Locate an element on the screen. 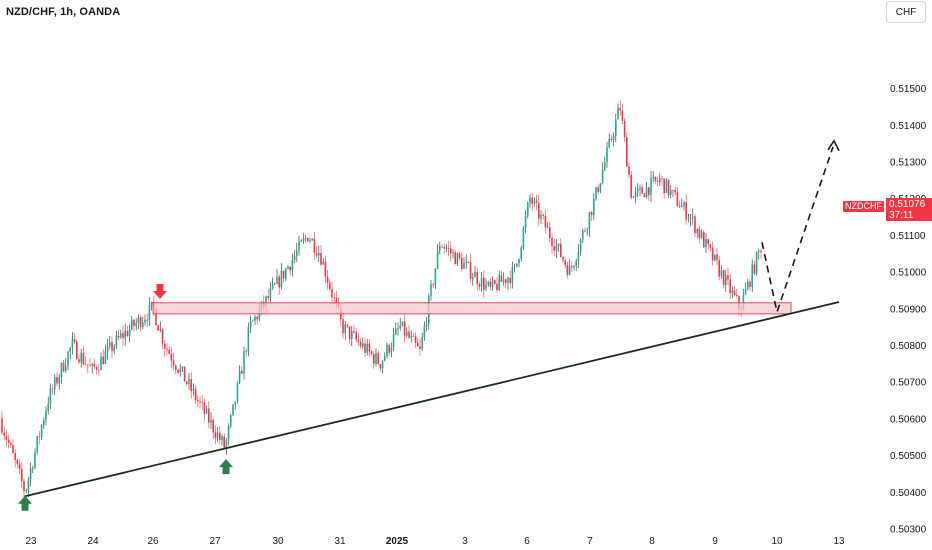 This screenshot has height=550, width=932. y-tick-label: 0.50800 is located at coordinates (908, 346).